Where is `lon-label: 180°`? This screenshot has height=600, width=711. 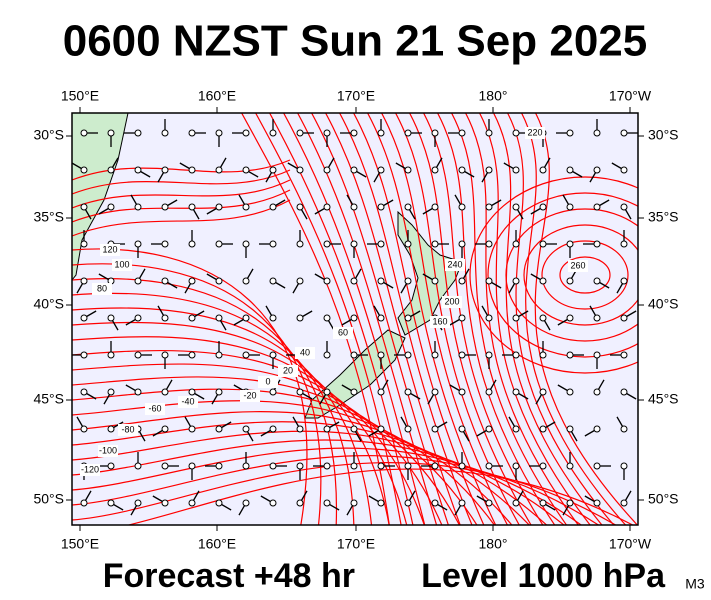 lon-label: 180° is located at coordinates (493, 96).